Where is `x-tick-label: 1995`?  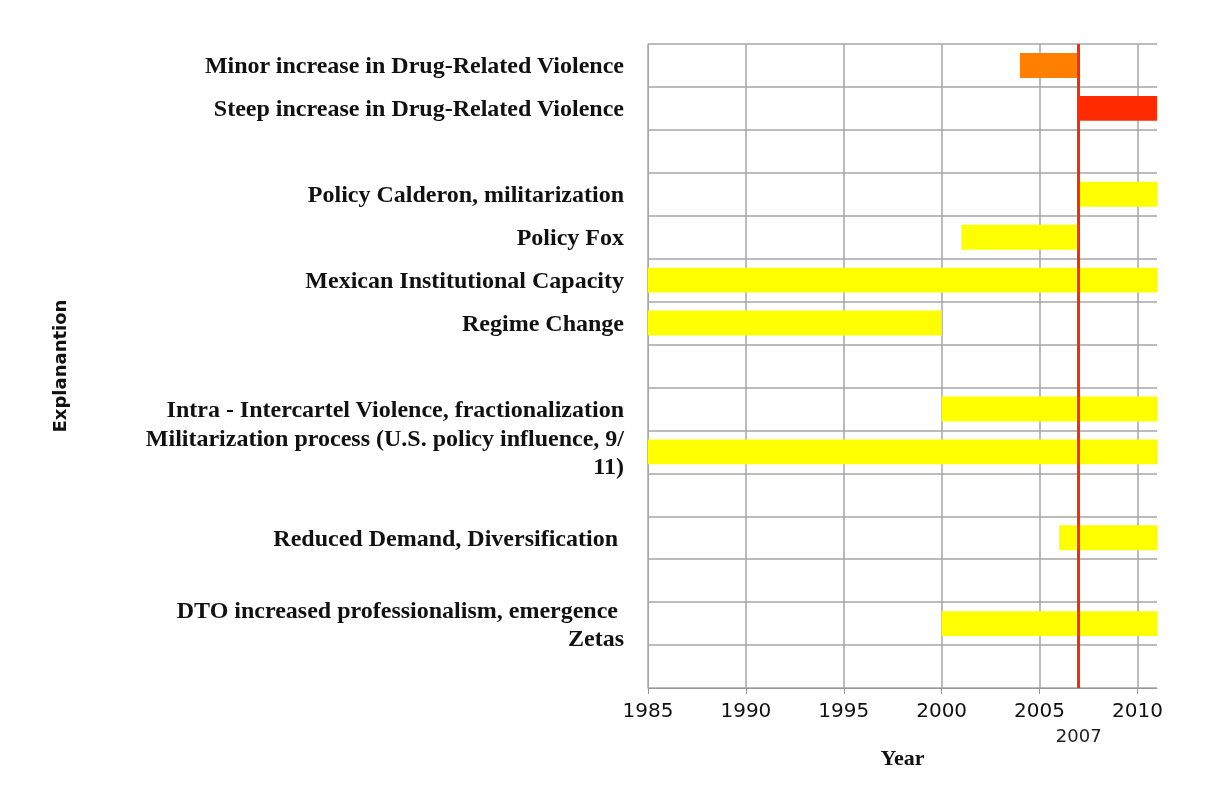 x-tick-label: 1995 is located at coordinates (844, 710).